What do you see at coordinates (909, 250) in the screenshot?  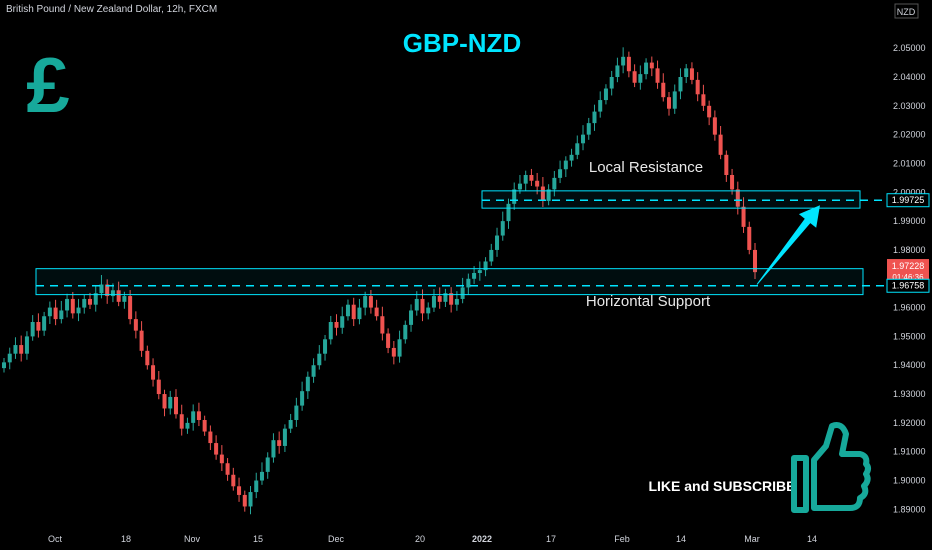 I see `y-tick-label: 1.98000` at bounding box center [909, 250].